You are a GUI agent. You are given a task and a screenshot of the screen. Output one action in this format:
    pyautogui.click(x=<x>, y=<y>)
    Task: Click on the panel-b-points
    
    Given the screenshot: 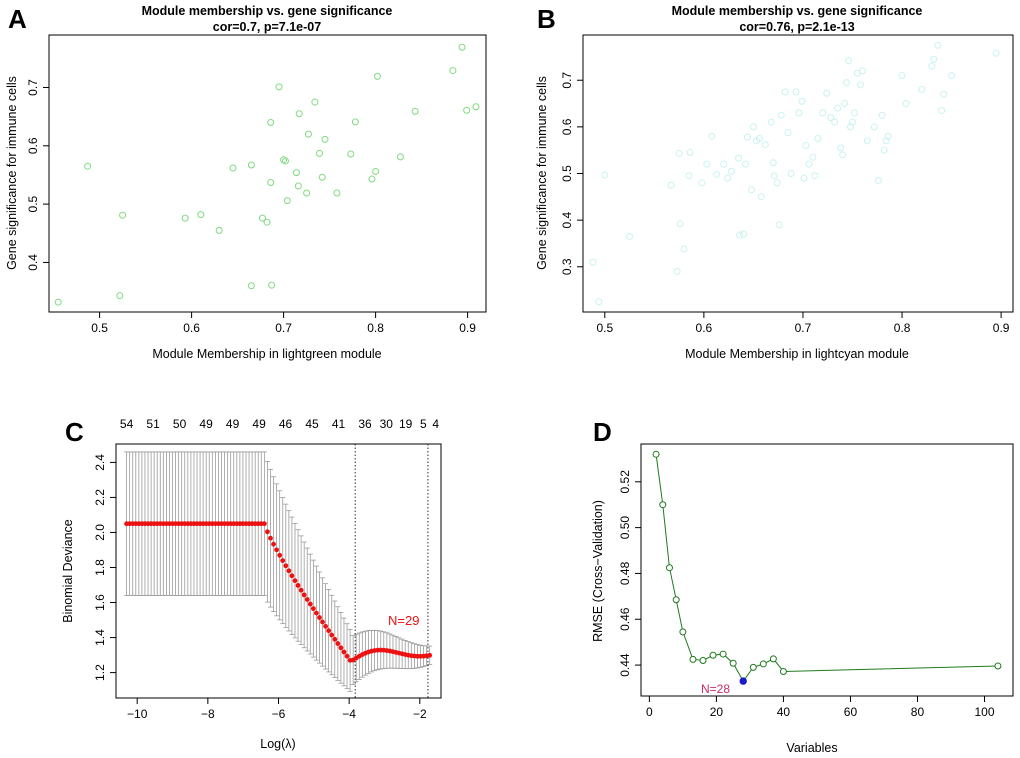 What is the action you would take?
    pyautogui.click(x=794, y=173)
    